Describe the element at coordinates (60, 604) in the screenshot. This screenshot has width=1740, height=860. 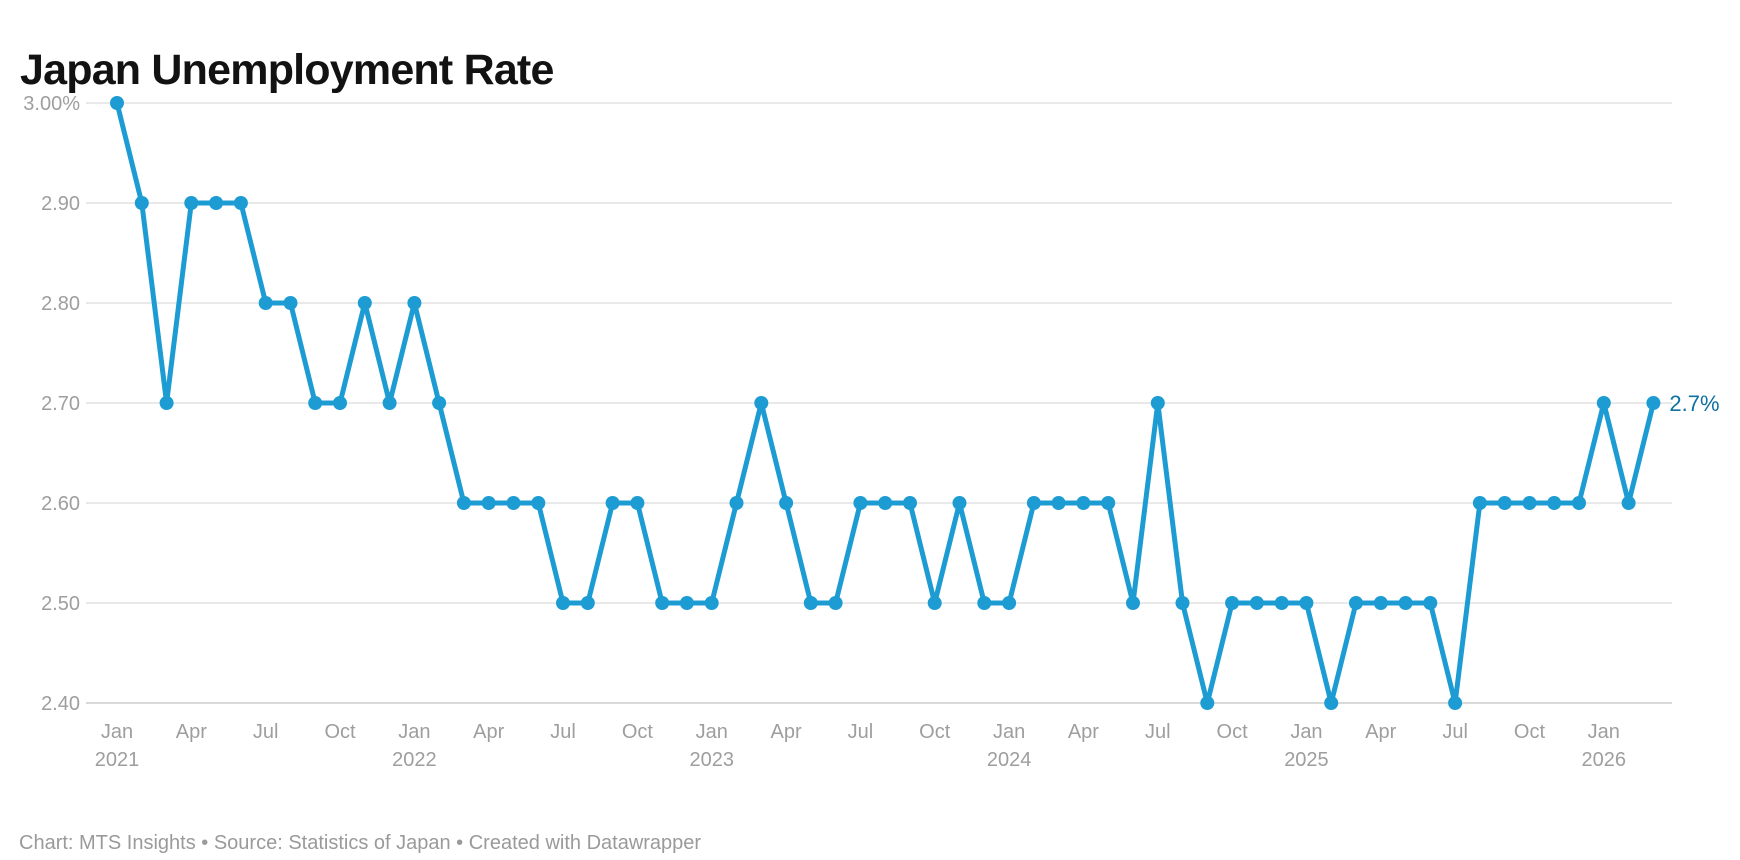
I see `y-axis-label: 2.50` at that location.